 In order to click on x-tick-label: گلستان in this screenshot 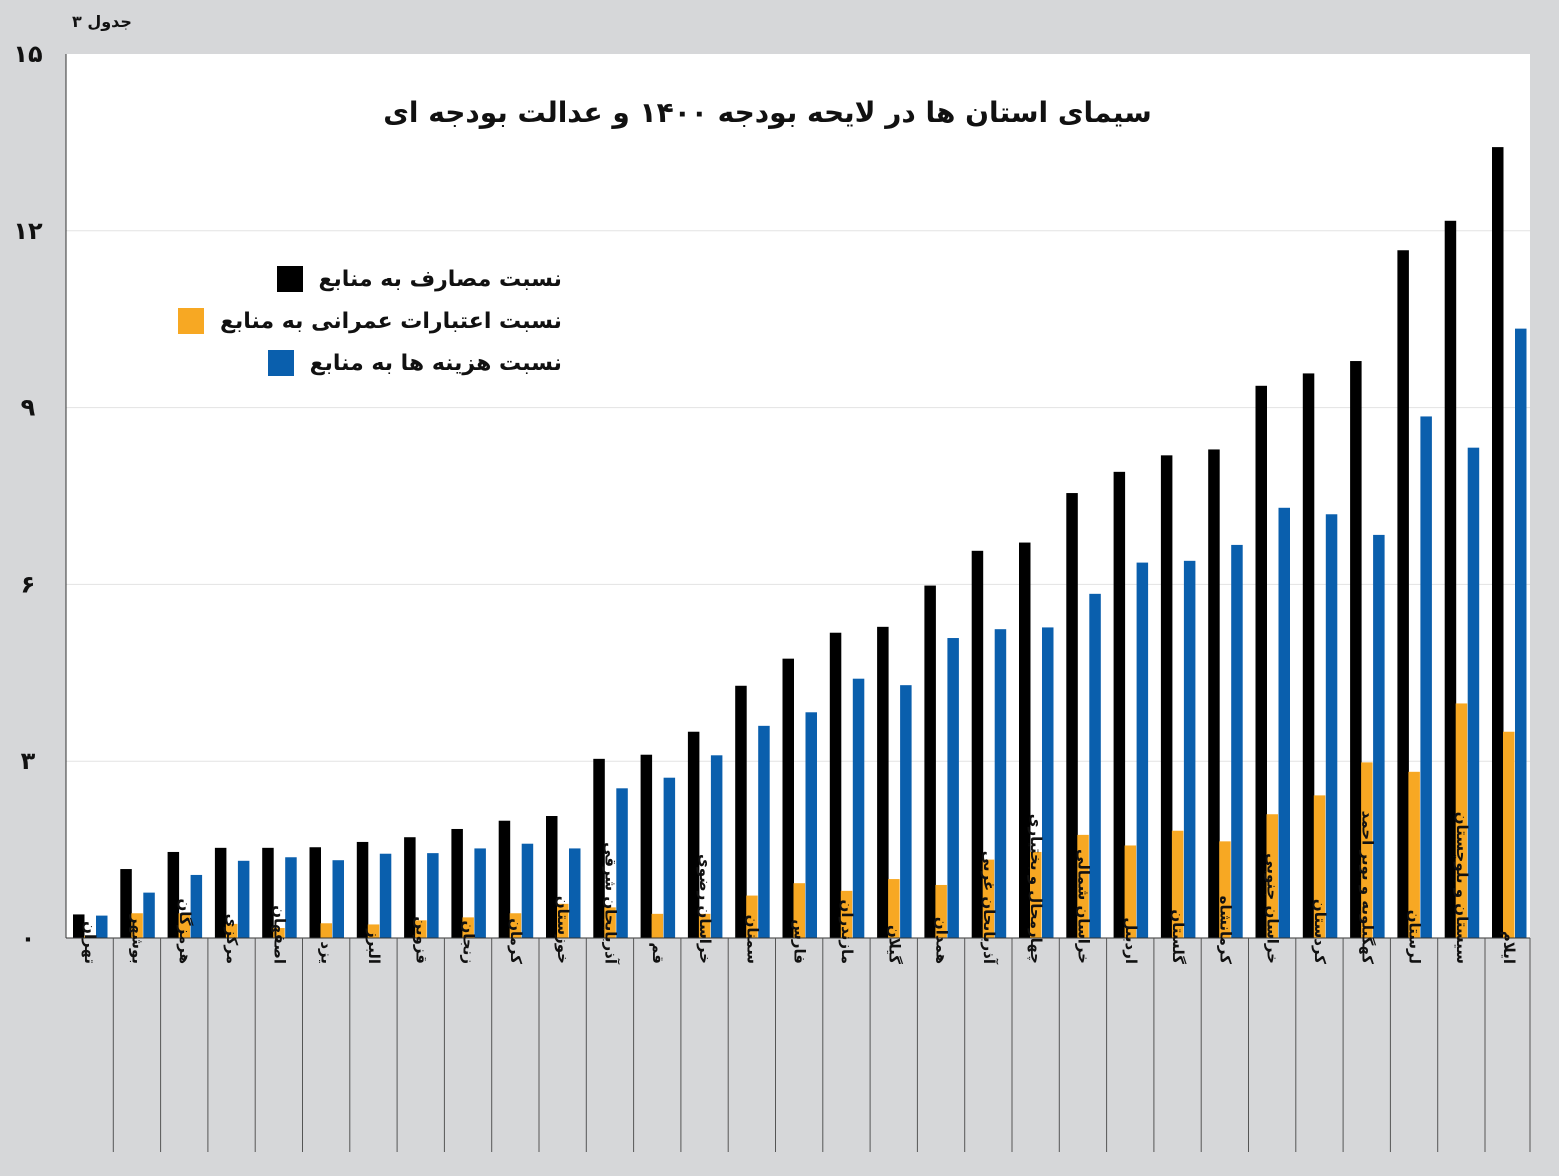, I will do `click(1178, 936)`.